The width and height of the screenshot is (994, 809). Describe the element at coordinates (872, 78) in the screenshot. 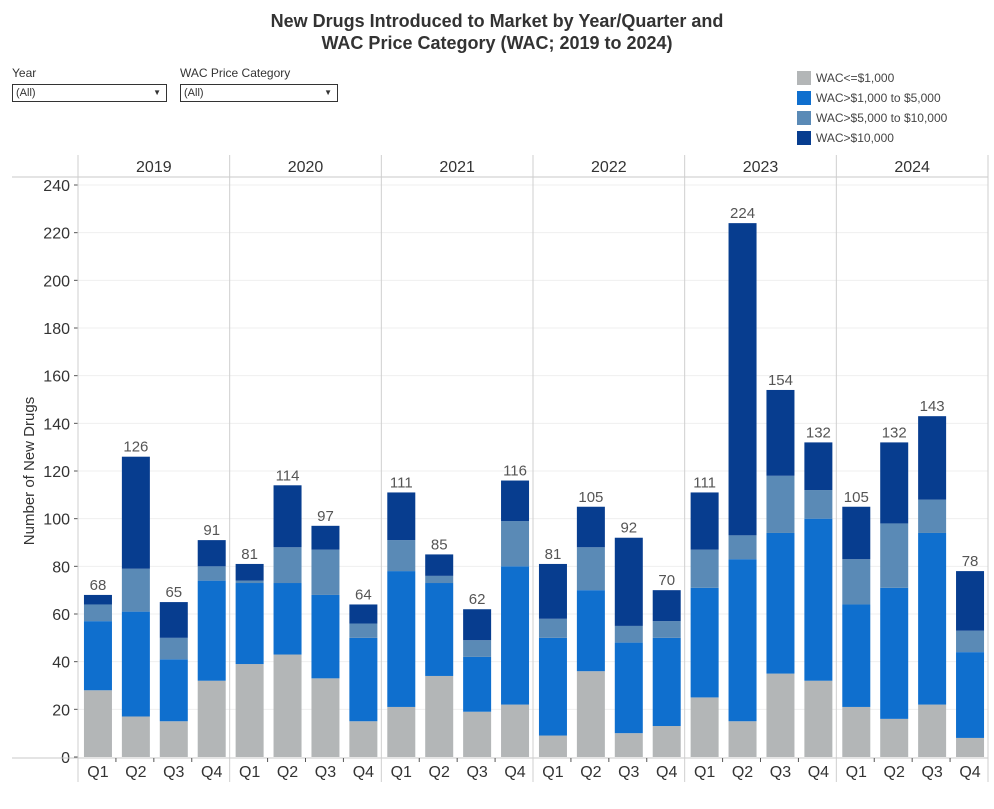

I see `legend-item: WAC<=$1,000` at that location.